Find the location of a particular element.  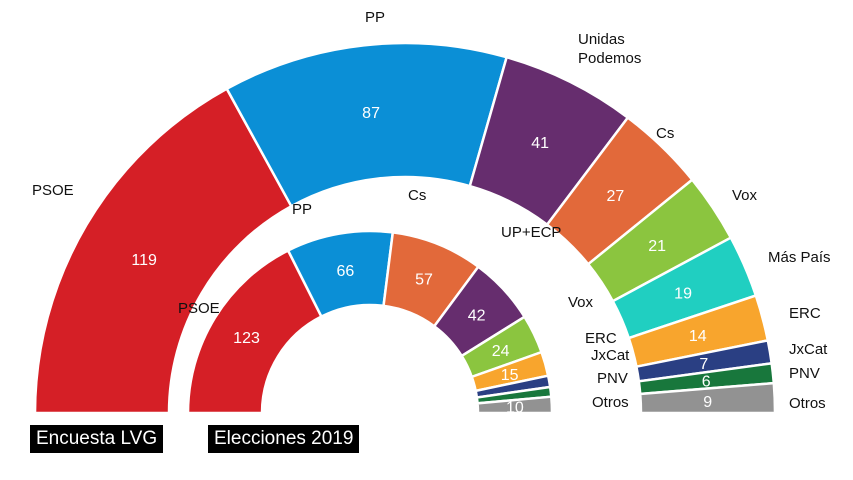

outer-party-label-vox: Vox is located at coordinates (745, 195).